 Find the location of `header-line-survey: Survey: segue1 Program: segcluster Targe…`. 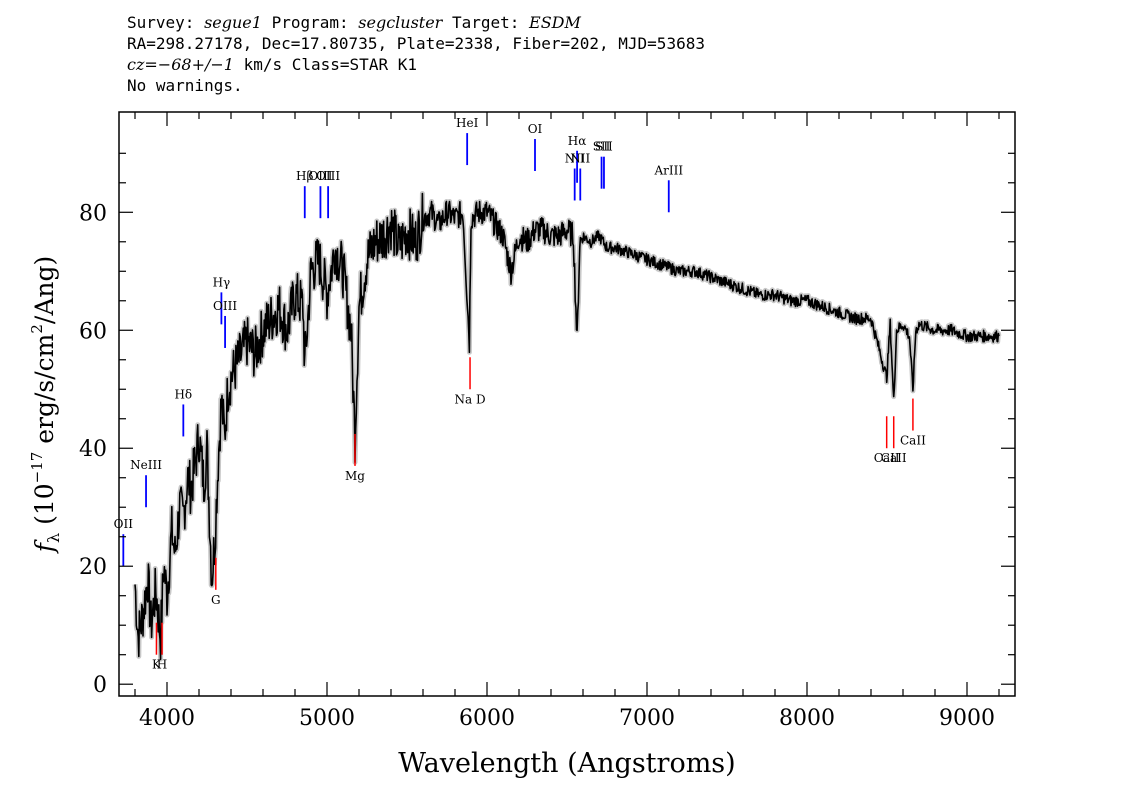

header-line-survey: Survey: segue1 Program: segcluster Targe… is located at coordinates (416, 22).